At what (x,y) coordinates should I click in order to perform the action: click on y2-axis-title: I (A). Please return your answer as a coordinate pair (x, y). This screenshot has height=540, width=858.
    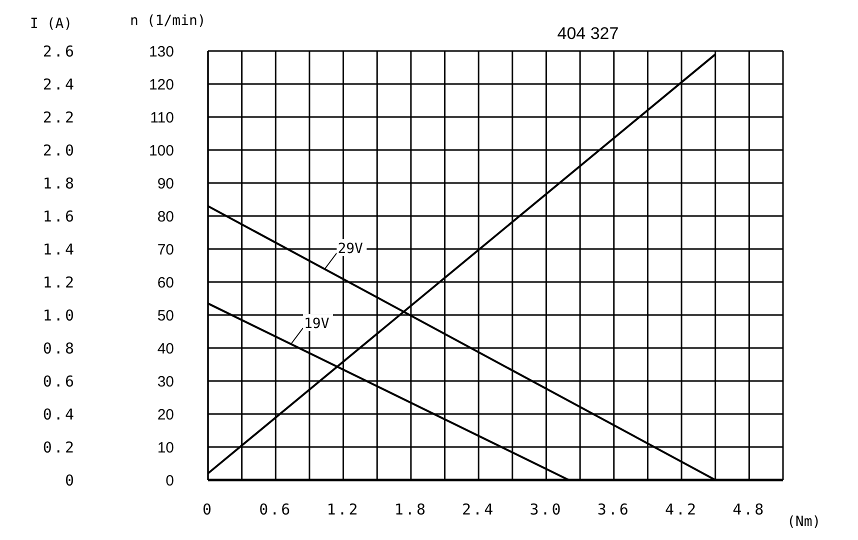
    Looking at the image, I should click on (51, 24).